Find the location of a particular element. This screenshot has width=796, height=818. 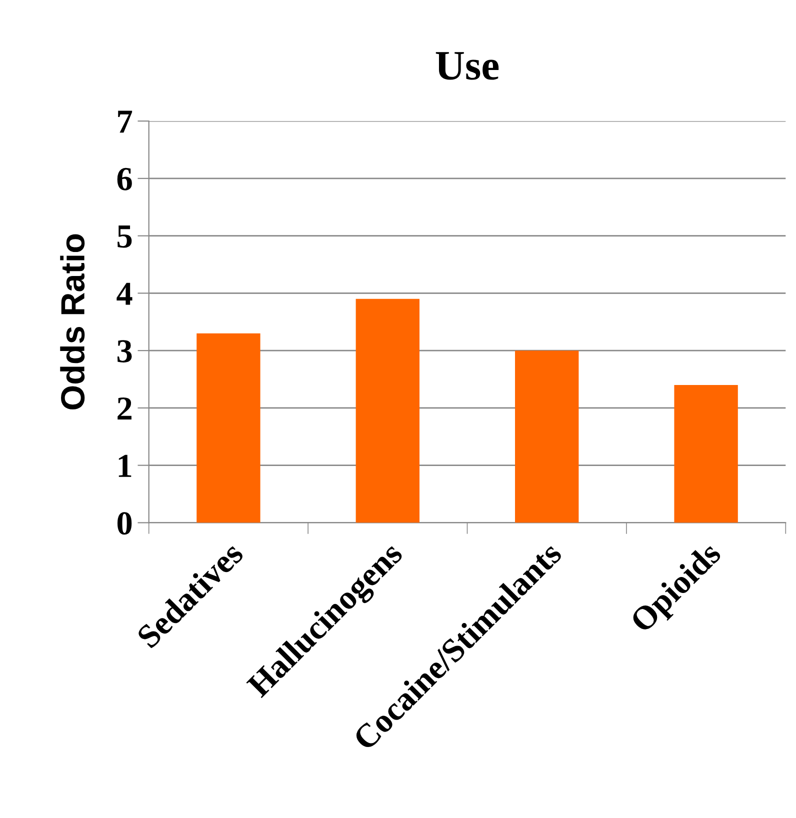

chart-title: Use is located at coordinates (467, 66).